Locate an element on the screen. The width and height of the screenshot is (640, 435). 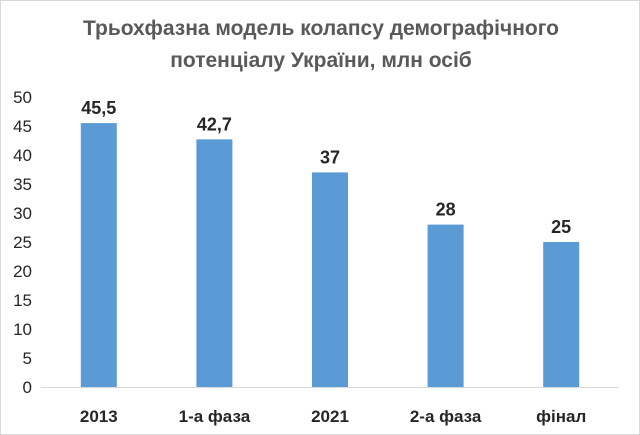
y-tick-label-5: 25 is located at coordinates (22, 242).